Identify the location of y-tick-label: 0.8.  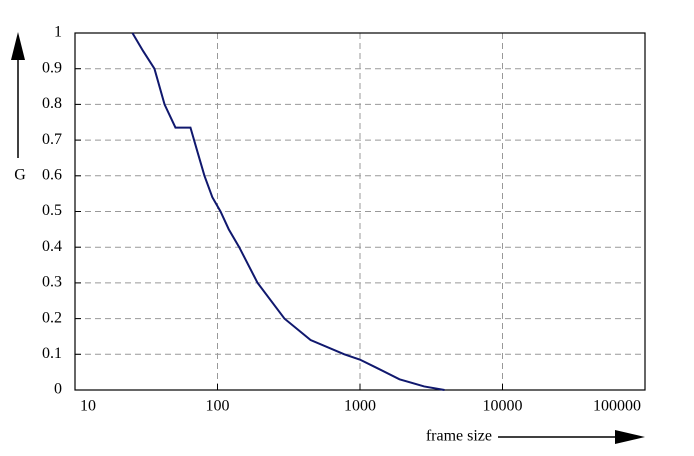
(52, 103).